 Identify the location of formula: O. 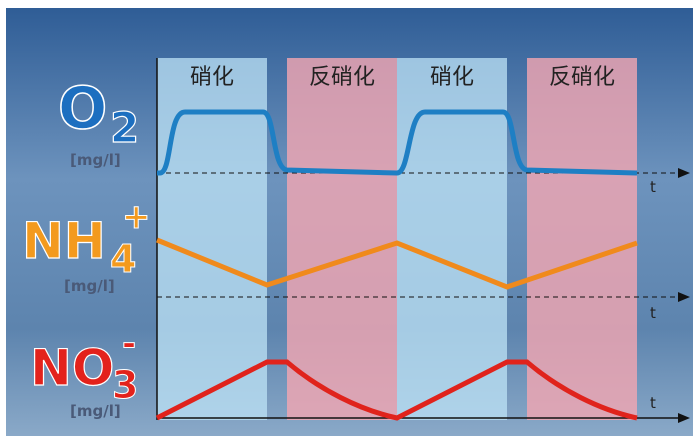
(82, 108).